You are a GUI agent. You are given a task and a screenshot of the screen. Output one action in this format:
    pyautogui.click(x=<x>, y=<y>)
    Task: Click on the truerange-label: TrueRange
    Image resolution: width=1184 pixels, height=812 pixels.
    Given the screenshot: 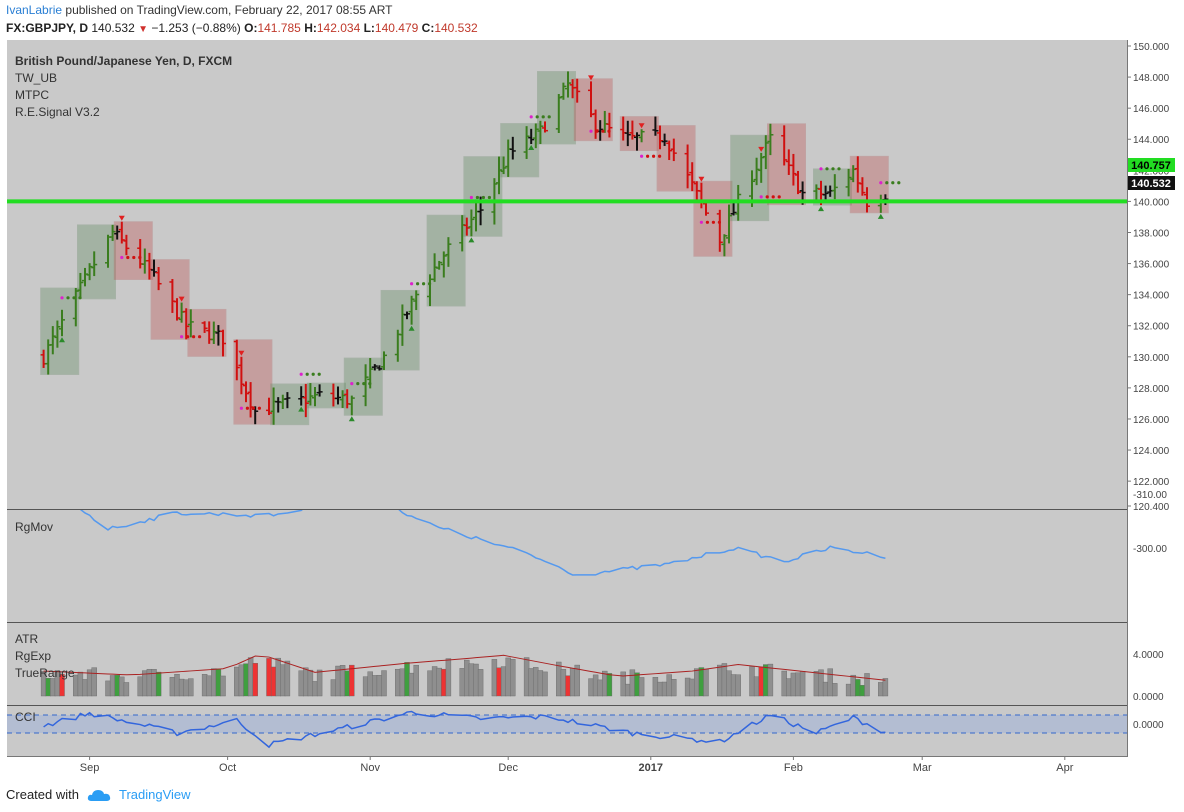 What is the action you would take?
    pyautogui.click(x=45, y=673)
    